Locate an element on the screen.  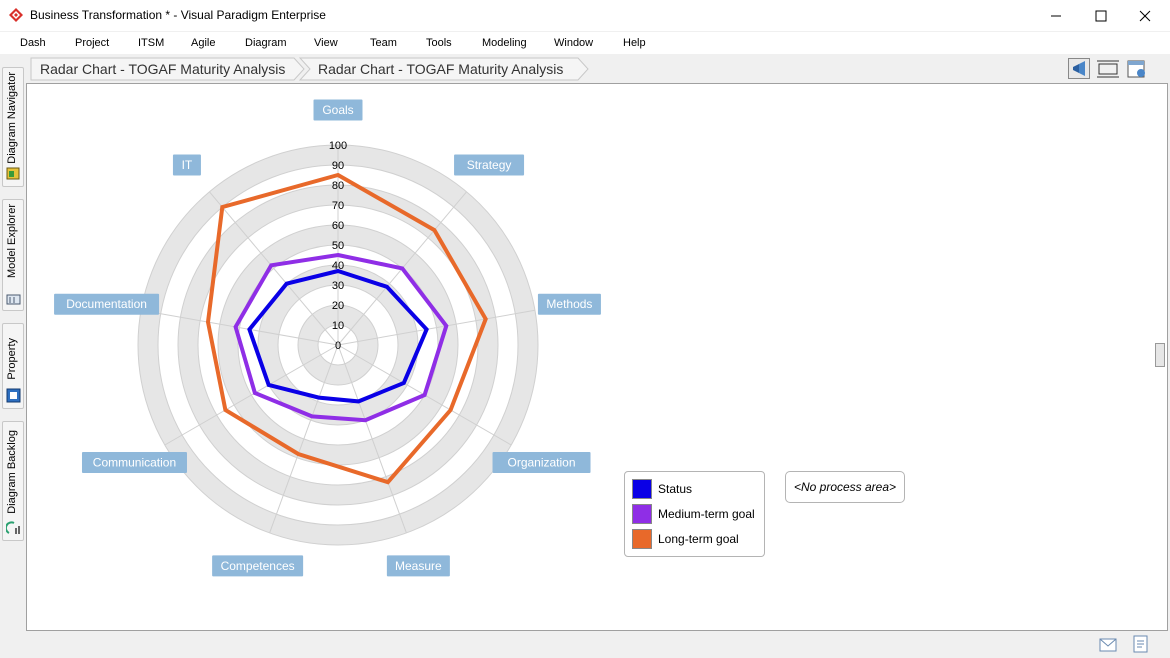
legend-label-status: Status is located at coordinates (675, 489).